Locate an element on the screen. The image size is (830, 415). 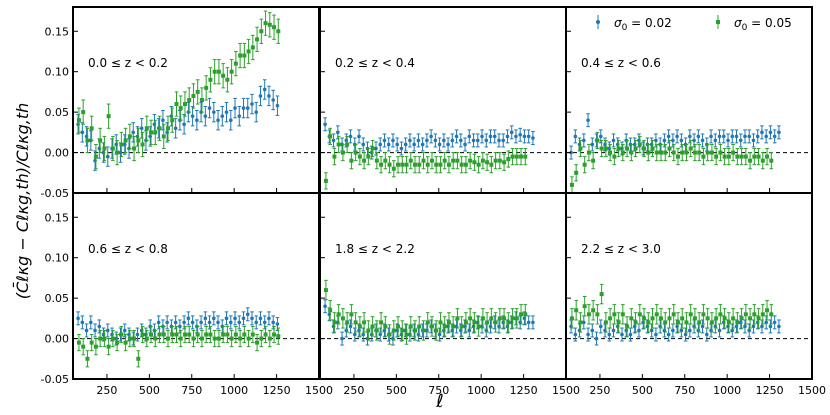
x-tick-label: 250 is located at coordinates (353, 390).